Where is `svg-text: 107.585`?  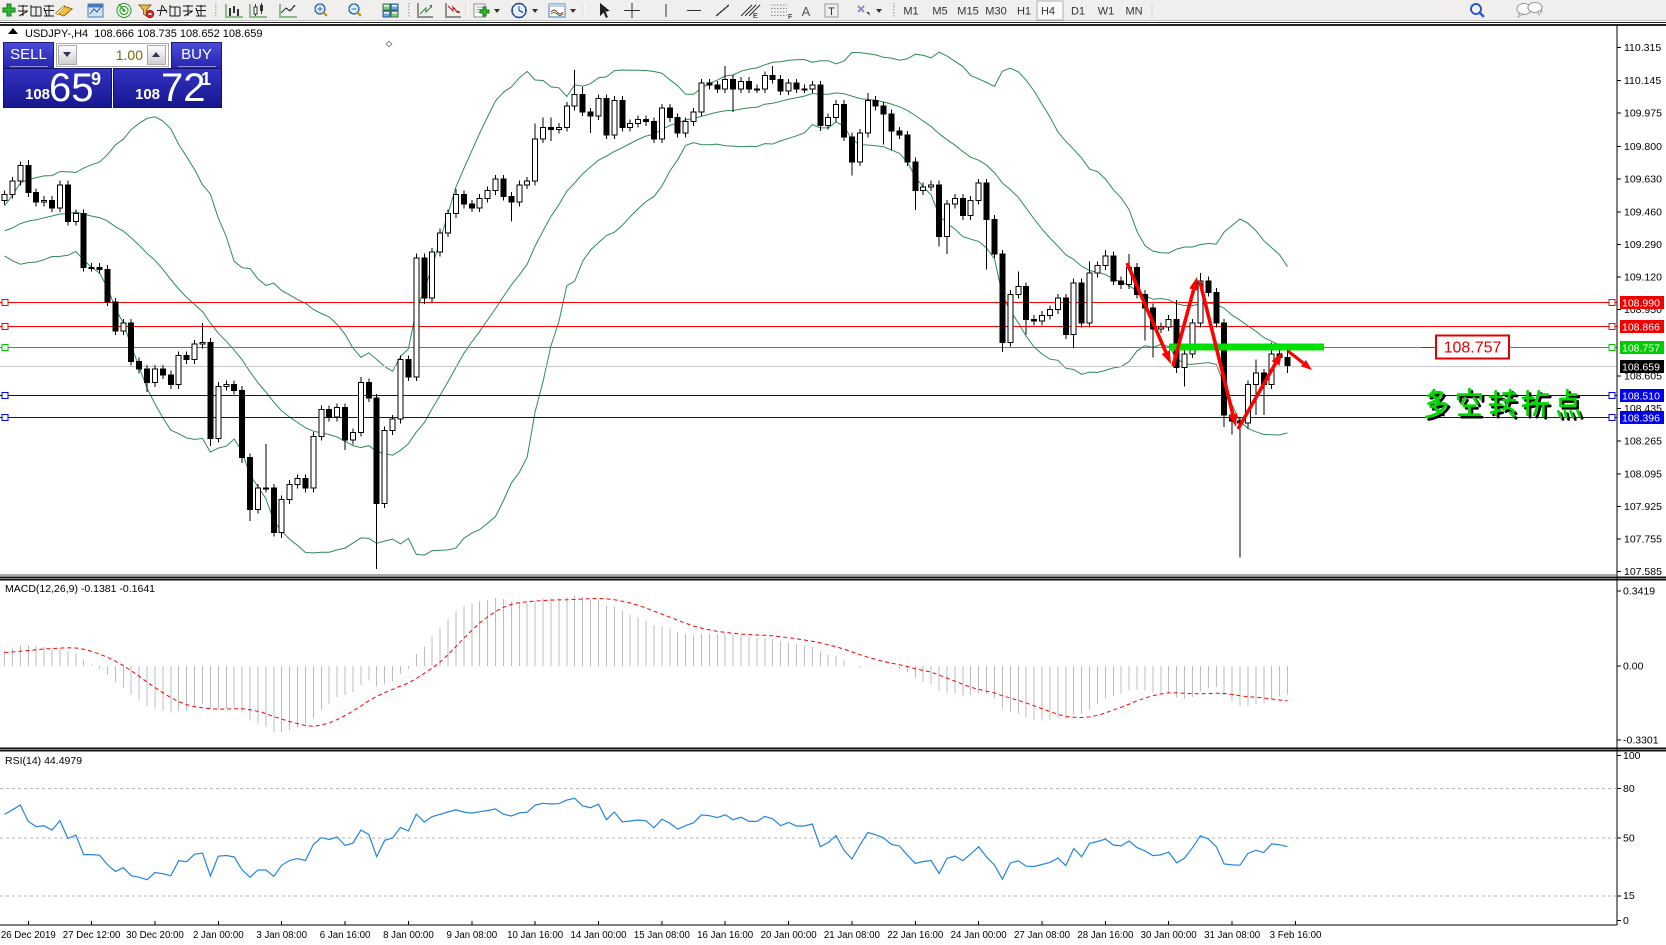
svg-text: 107.585 is located at coordinates (1643, 572).